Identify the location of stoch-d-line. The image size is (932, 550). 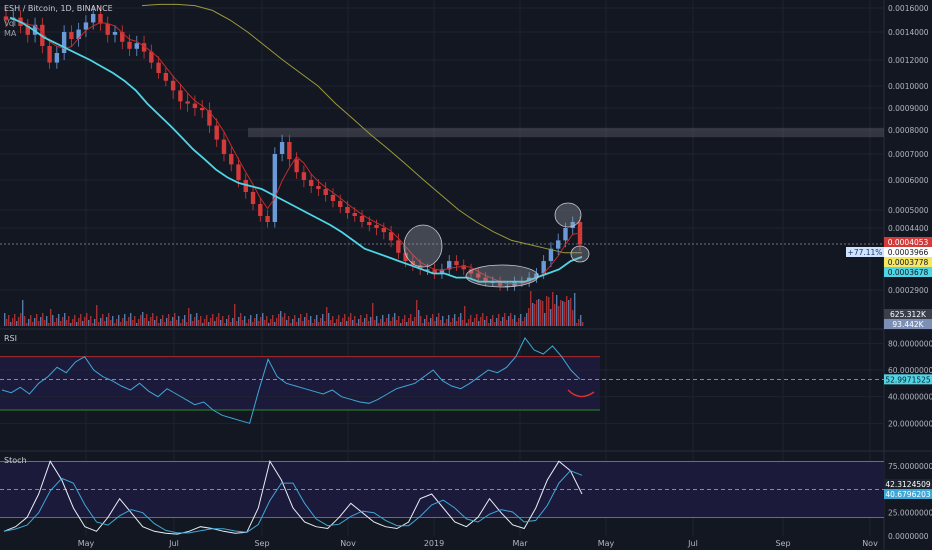
(293, 502).